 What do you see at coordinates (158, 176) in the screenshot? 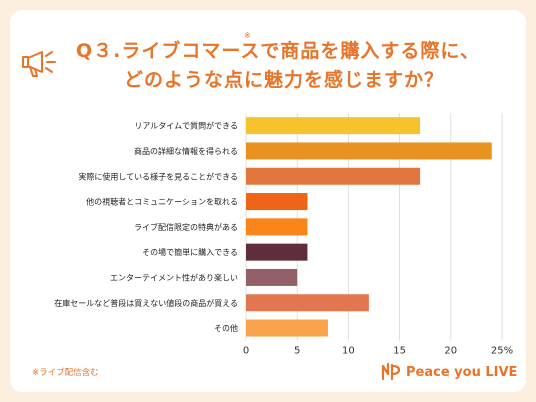
I see `category-label: 実際に使用している様子を見ることができる` at bounding box center [158, 176].